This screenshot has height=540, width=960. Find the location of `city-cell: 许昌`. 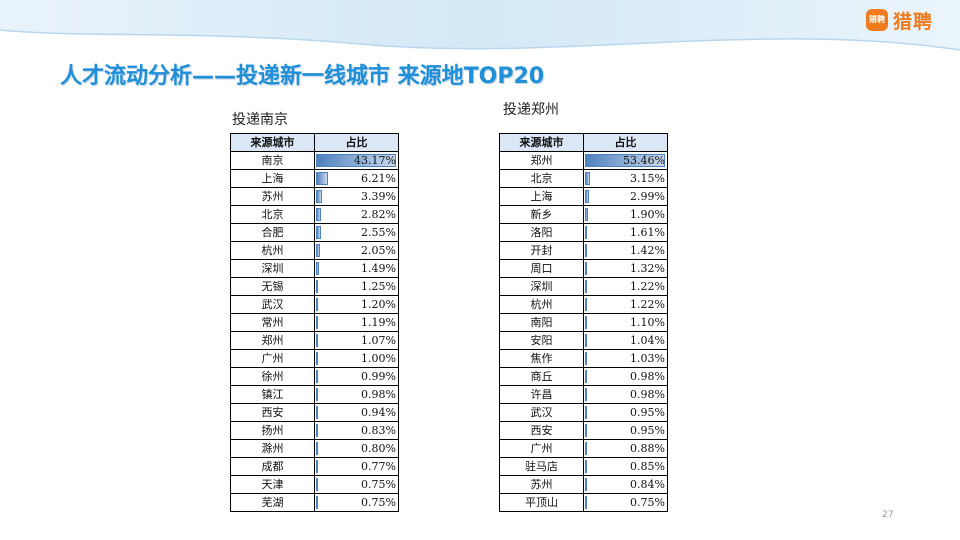

city-cell: 许昌 is located at coordinates (541, 394).